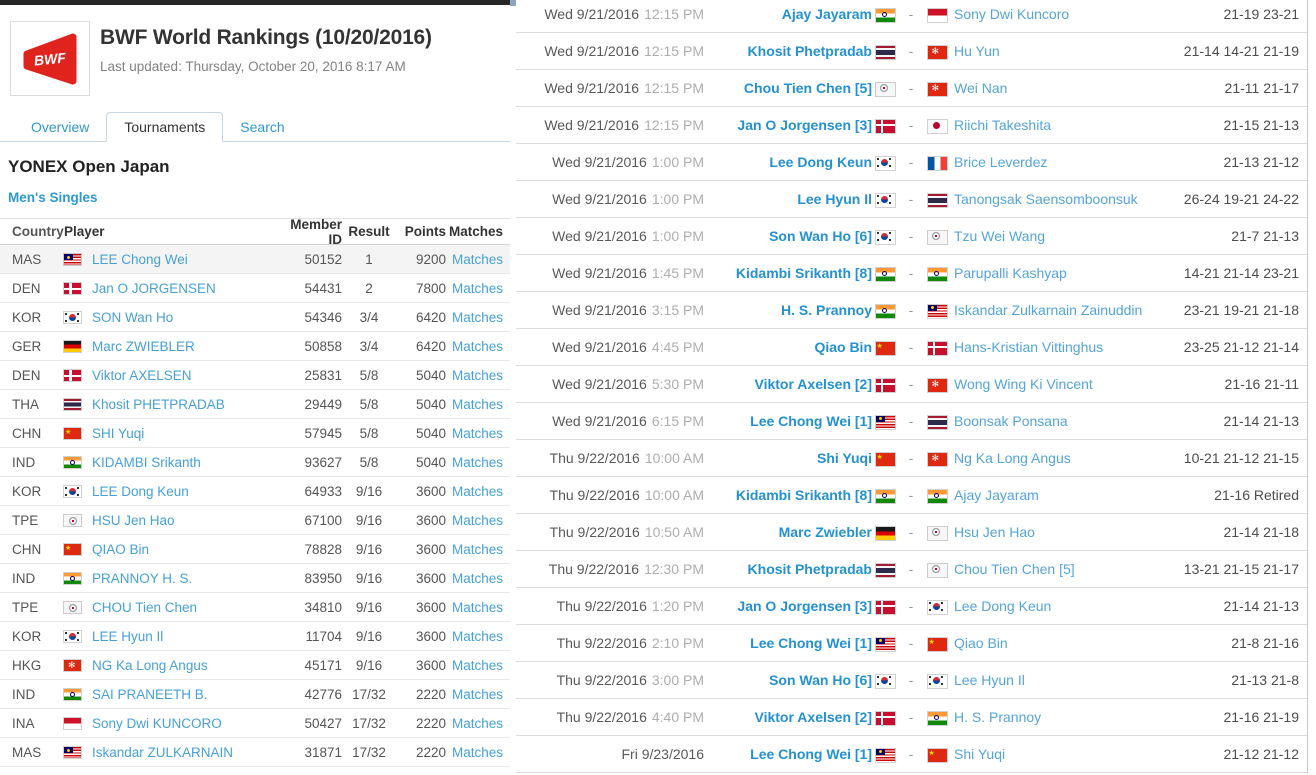 The width and height of the screenshot is (1316, 775). Describe the element at coordinates (150, 665) in the screenshot. I see `player-link: NG Ka Long Angus` at that location.